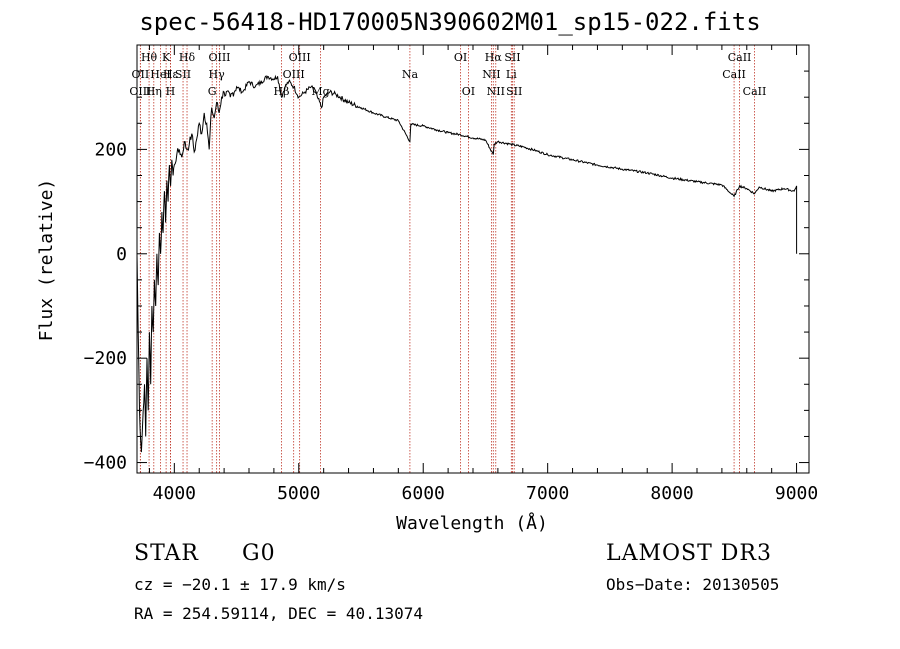 Image resolution: width=900 pixels, height=649 pixels. Describe the element at coordinates (693, 584) in the screenshot. I see `obs-date: Obs−Date: 20130505` at that location.